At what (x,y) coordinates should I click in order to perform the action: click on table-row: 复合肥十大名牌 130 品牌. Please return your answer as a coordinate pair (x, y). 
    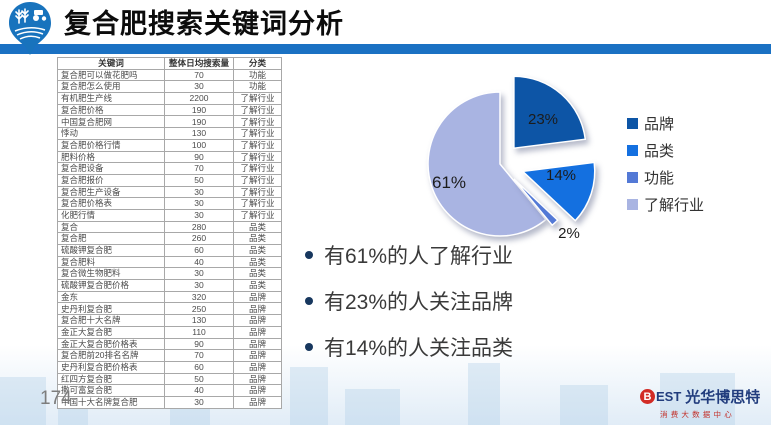
    Looking at the image, I should click on (169, 320).